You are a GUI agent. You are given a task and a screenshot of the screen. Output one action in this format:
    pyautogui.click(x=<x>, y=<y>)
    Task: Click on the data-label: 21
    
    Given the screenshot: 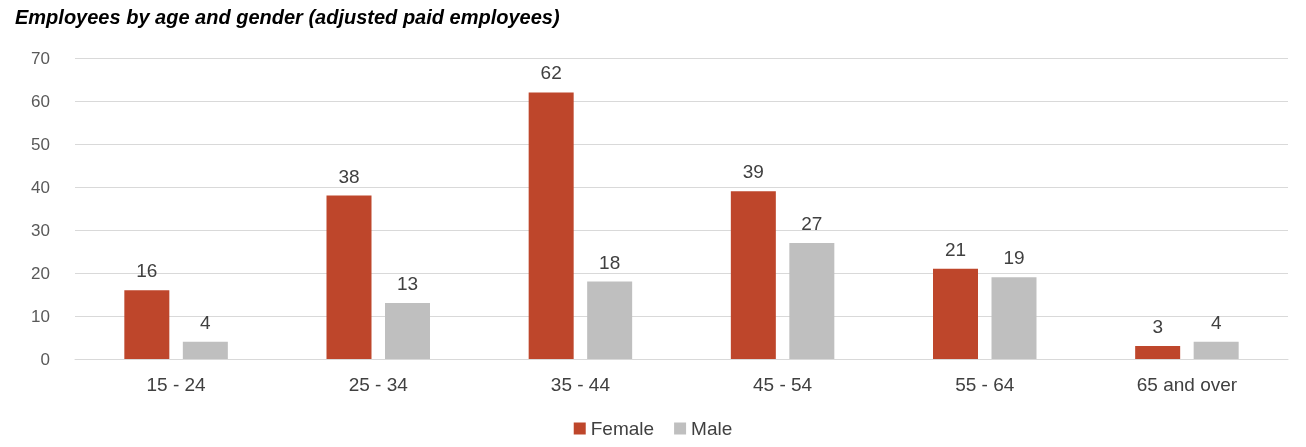 What is the action you would take?
    pyautogui.click(x=955, y=249)
    